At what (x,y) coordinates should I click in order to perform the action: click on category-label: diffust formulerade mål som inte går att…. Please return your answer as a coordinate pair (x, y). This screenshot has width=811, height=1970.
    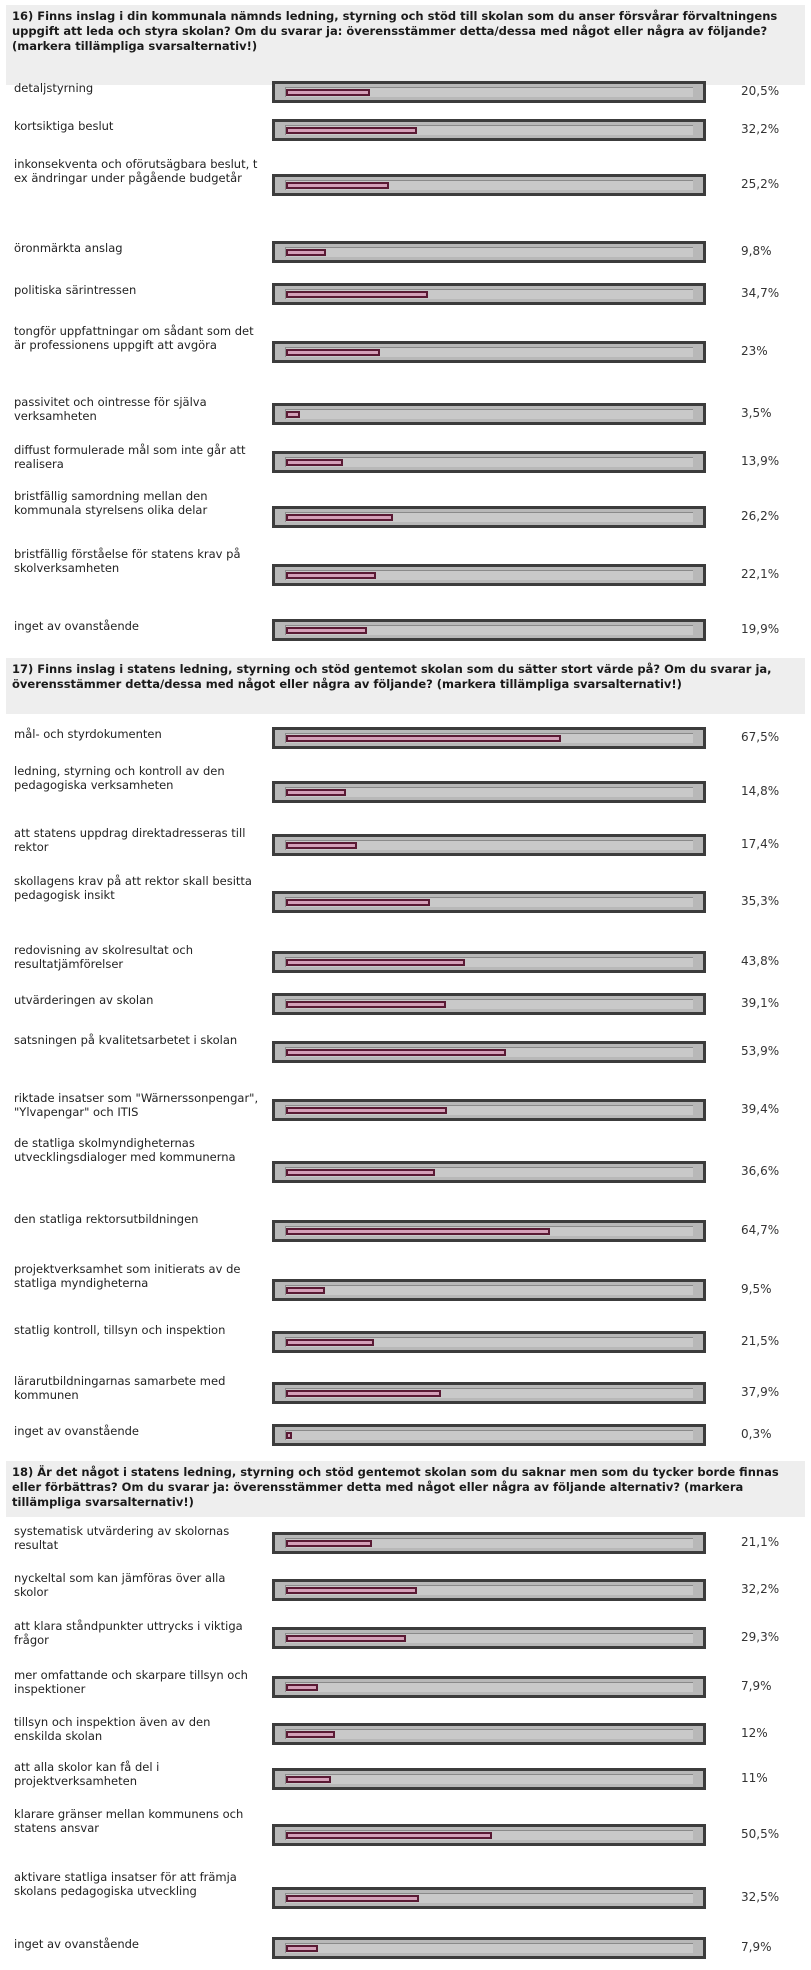
    Looking at the image, I should click on (130, 457).